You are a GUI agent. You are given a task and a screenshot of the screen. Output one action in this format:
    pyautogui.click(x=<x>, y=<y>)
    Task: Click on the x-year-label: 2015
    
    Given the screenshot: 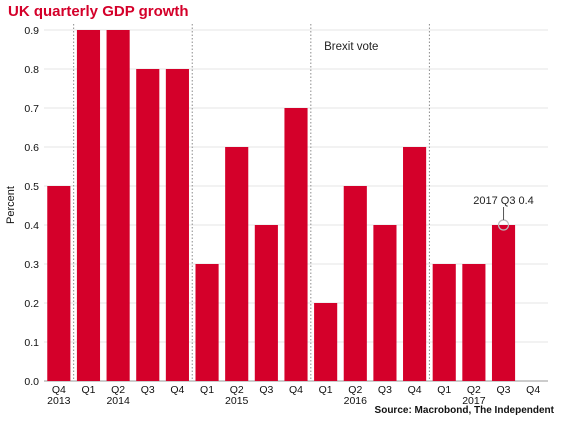 What is the action you would take?
    pyautogui.click(x=237, y=401)
    